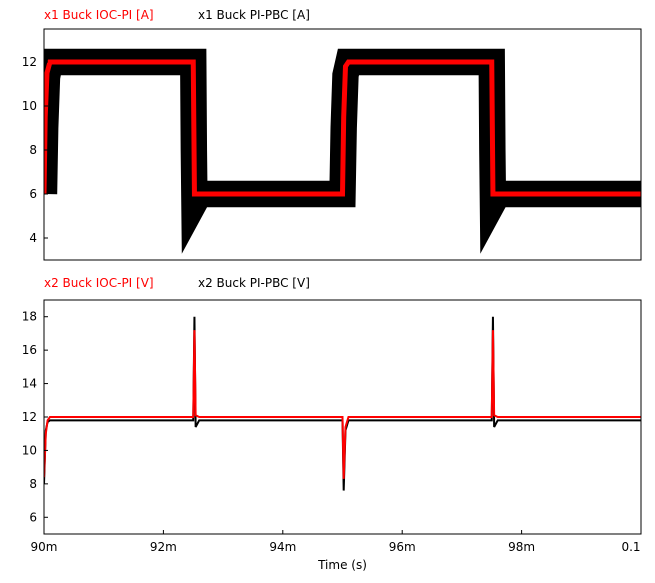 Image resolution: width=655 pixels, height=583 pixels. I want to click on x-tick-label-5: 98m, so click(521, 547).